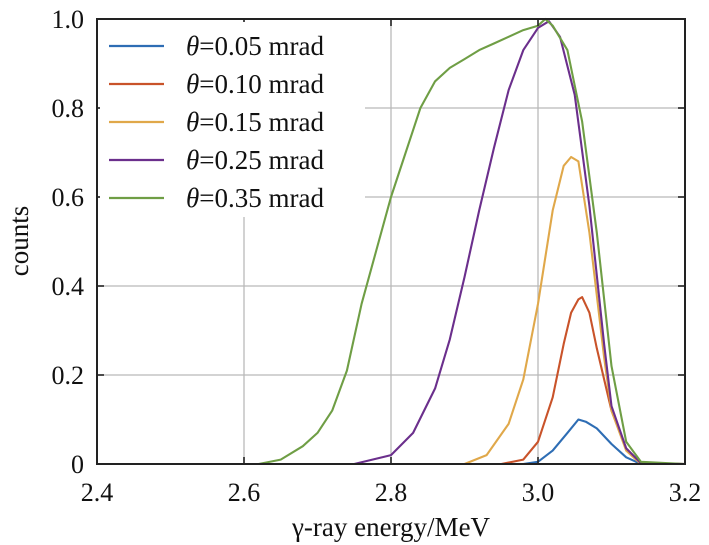  What do you see at coordinates (68, 197) in the screenshot?
I see `y-tick-label: 0.6` at bounding box center [68, 197].